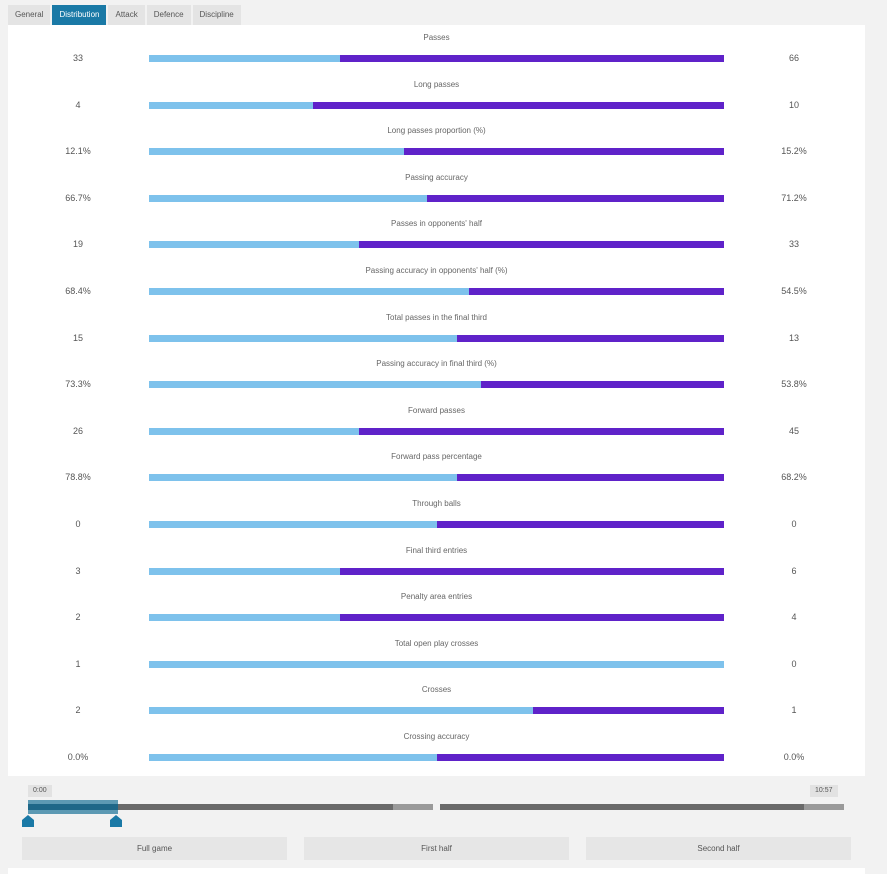 This screenshot has height=874, width=887. Describe the element at coordinates (78, 524) in the screenshot. I see `home-value: 0` at that location.